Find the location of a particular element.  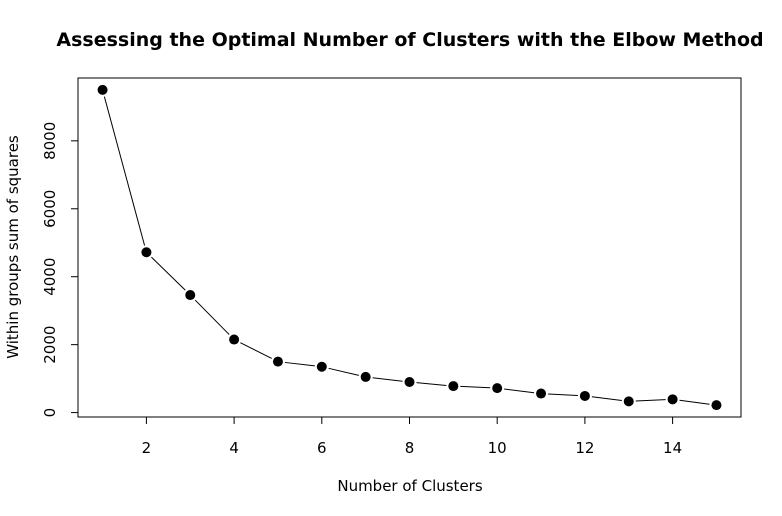

y-tick-label: 0 is located at coordinates (50, 413).